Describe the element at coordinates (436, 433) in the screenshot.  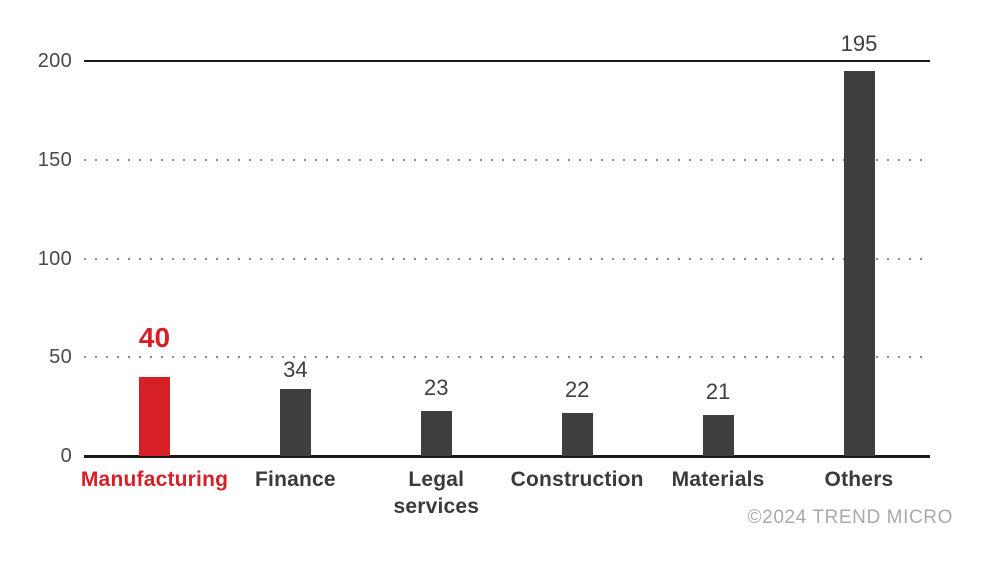
I see `bar-legal-services` at that location.